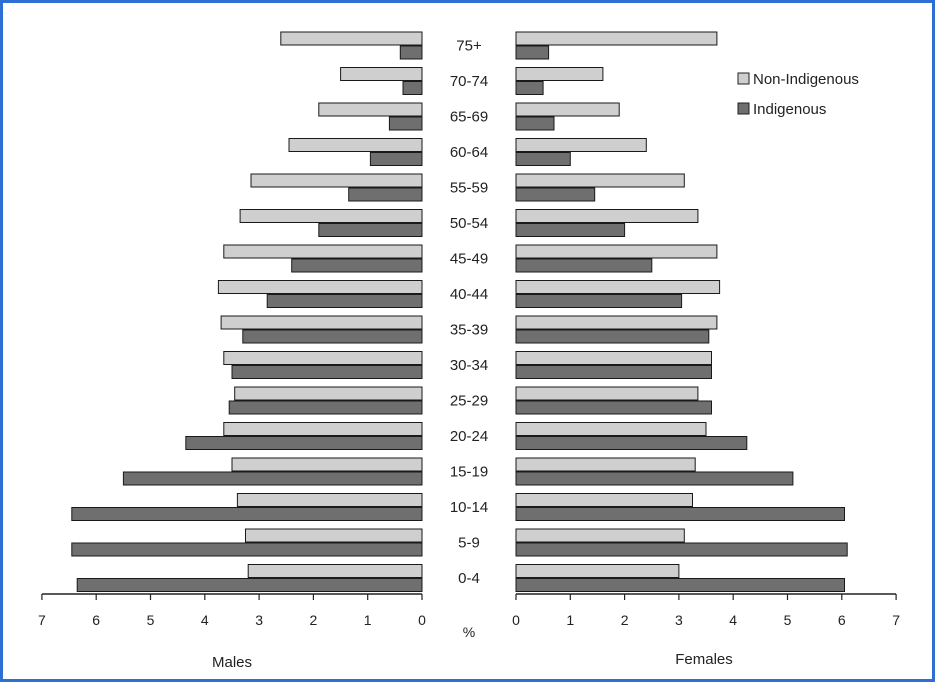 This screenshot has height=682, width=935. I want to click on legend-label-non-indigenous: Non-Indigenous, so click(806, 79).